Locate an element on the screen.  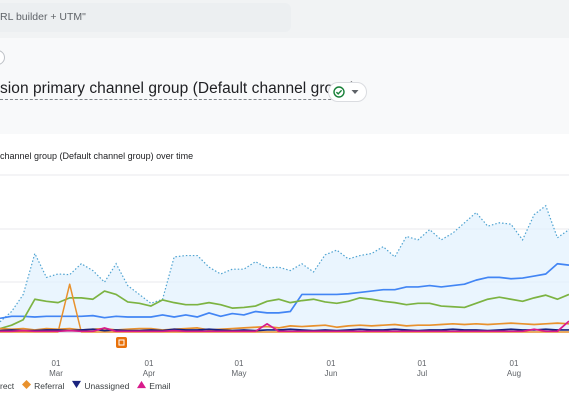
x-tick-month: Mar is located at coordinates (56, 373).